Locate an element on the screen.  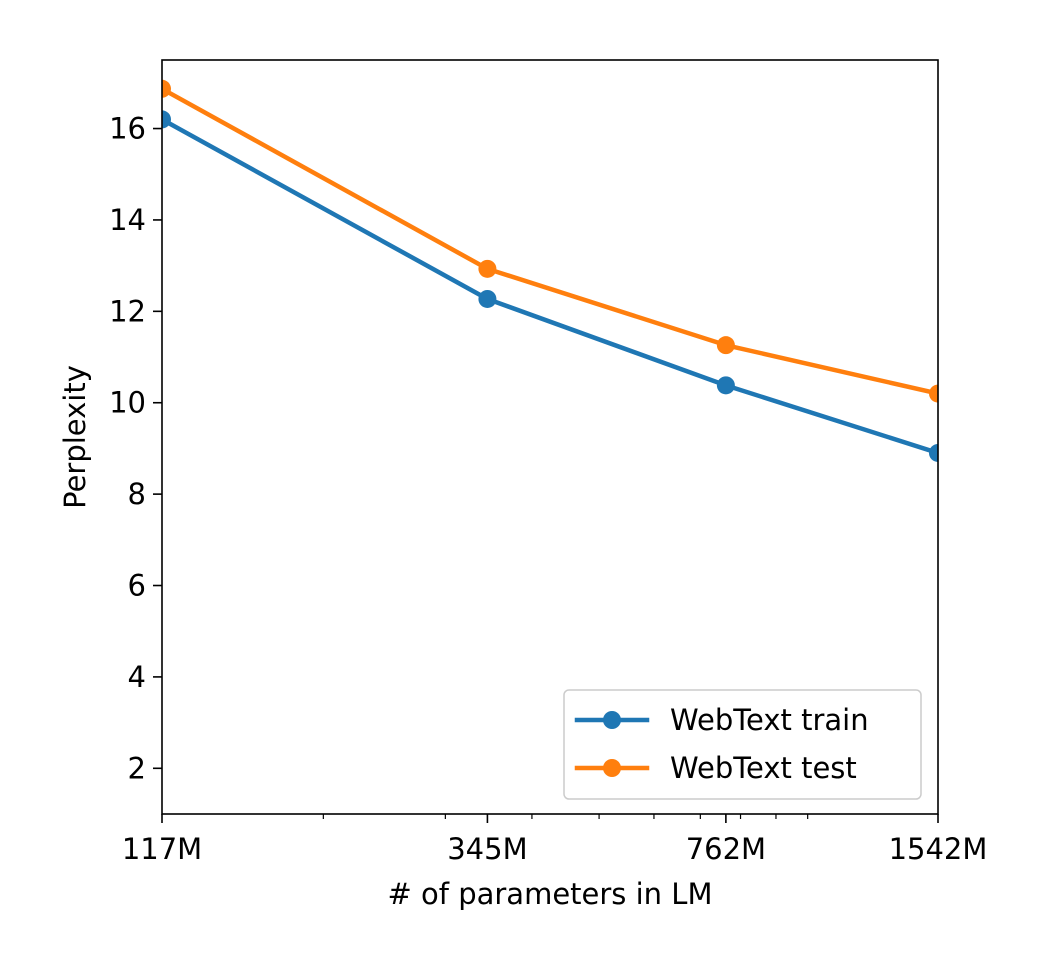
x-axis-ticks: 117M 345M 762M 1542M is located at coordinates (555, 840).